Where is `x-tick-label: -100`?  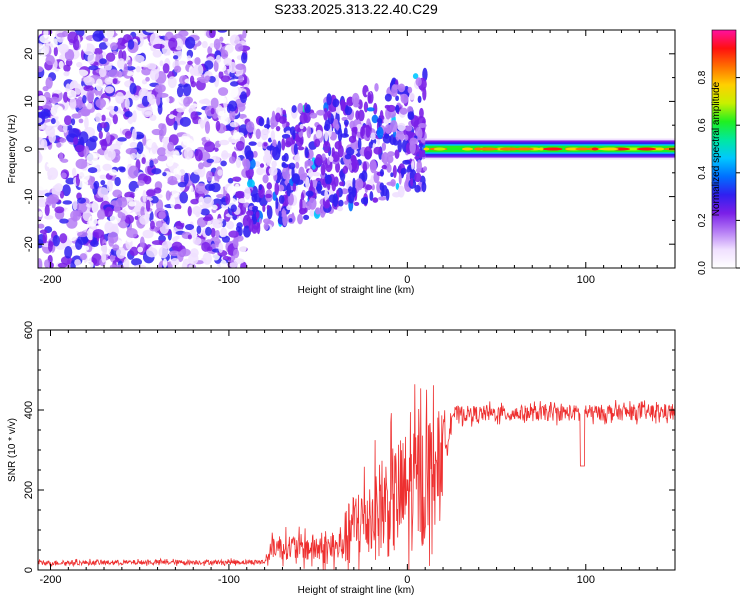 x-tick-label: -100 is located at coordinates (229, 580).